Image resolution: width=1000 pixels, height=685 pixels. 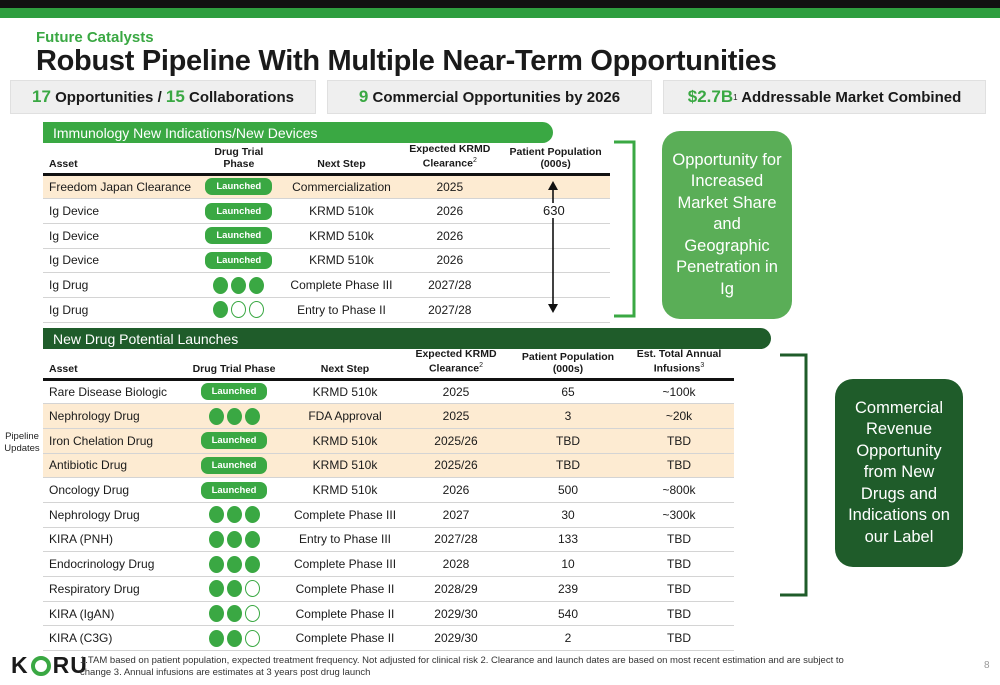 What do you see at coordinates (679, 416) in the screenshot?
I see `cell-infusions: ~20k` at bounding box center [679, 416].